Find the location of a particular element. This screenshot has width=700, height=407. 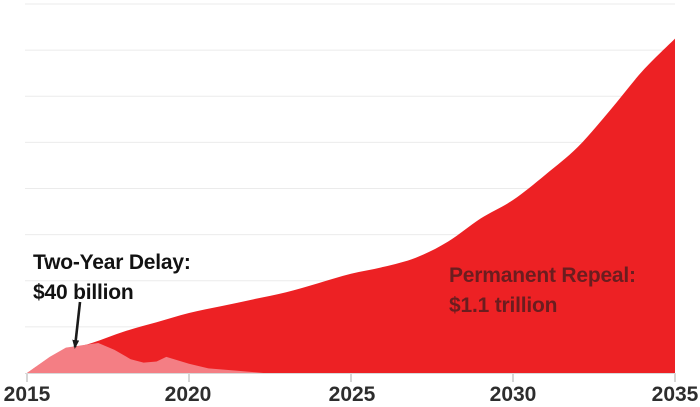

annotation-two-year-delay-title: Two-Year Delay: is located at coordinates (112, 262).